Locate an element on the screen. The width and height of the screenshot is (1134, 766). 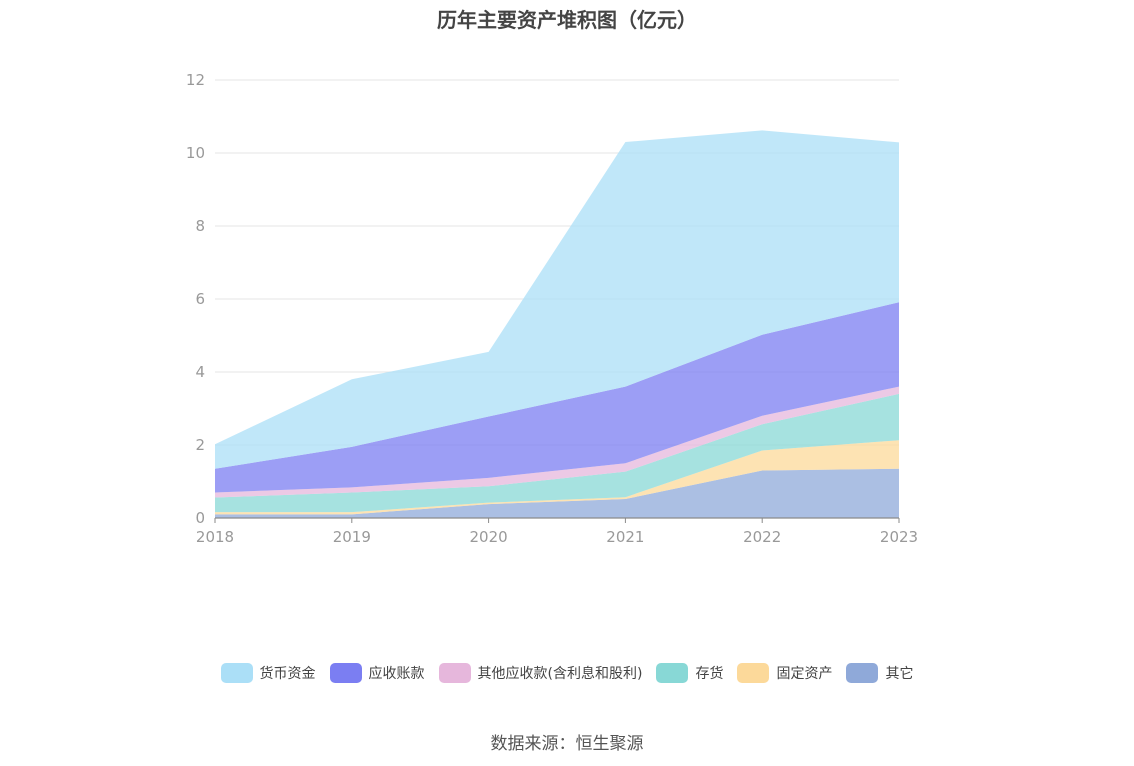
x-tick-label: 2023 is located at coordinates (899, 537).